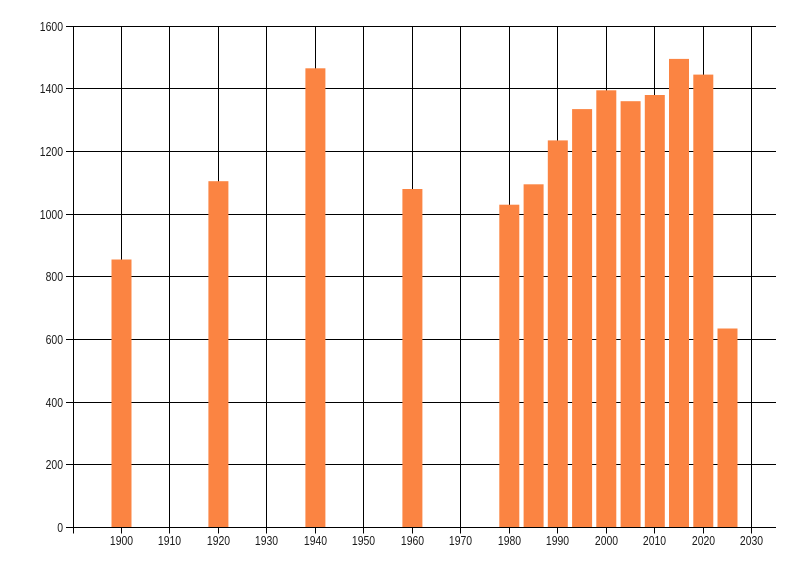  I want to click on bar-2025, so click(727, 428).